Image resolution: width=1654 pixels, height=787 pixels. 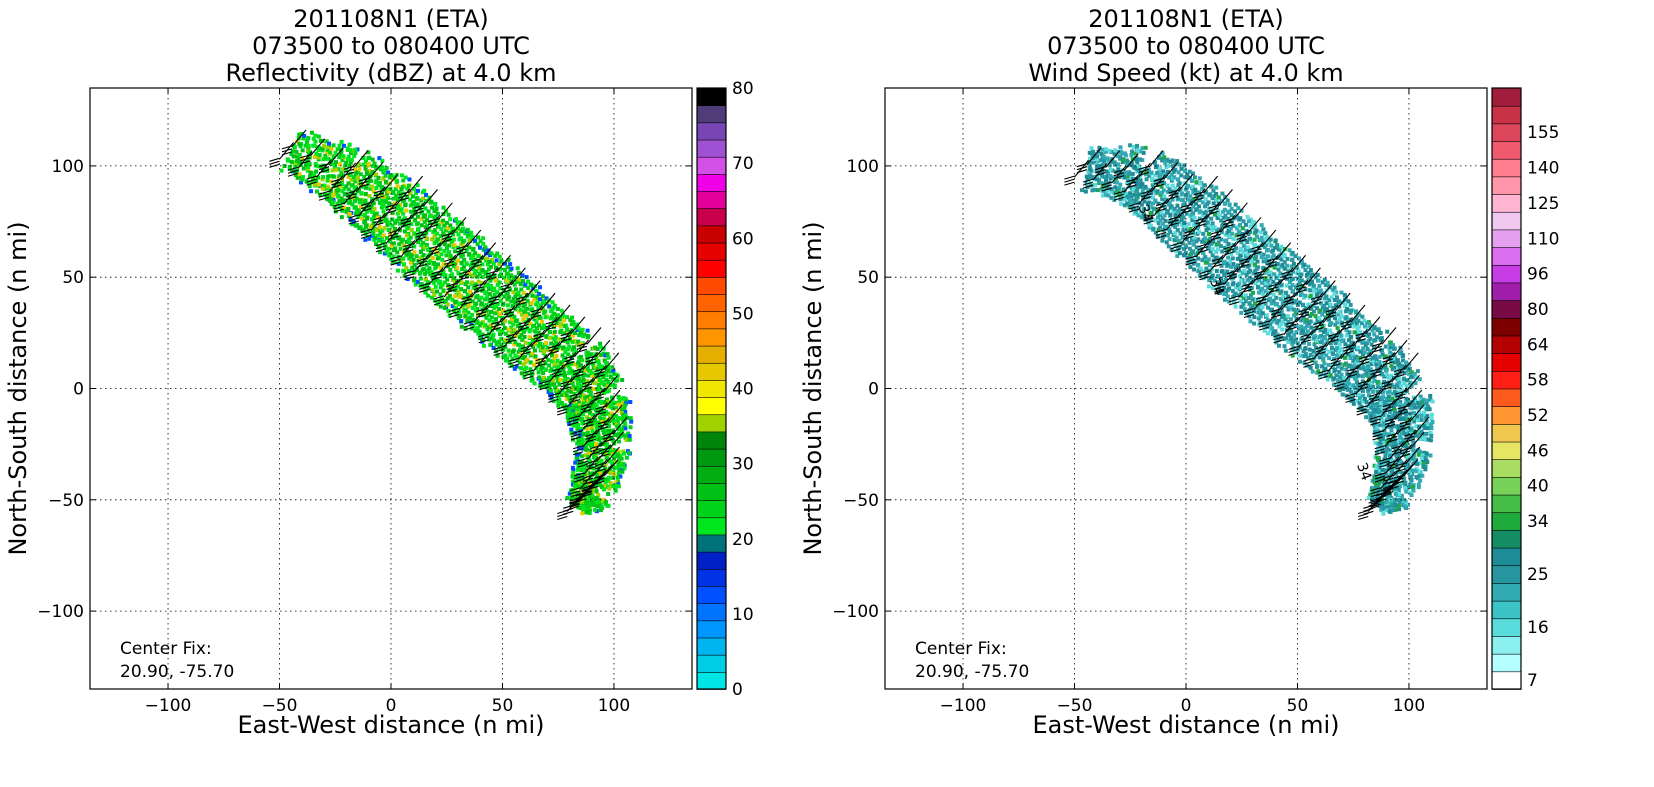 I want to click on wind-barb, so click(x=371, y=174).